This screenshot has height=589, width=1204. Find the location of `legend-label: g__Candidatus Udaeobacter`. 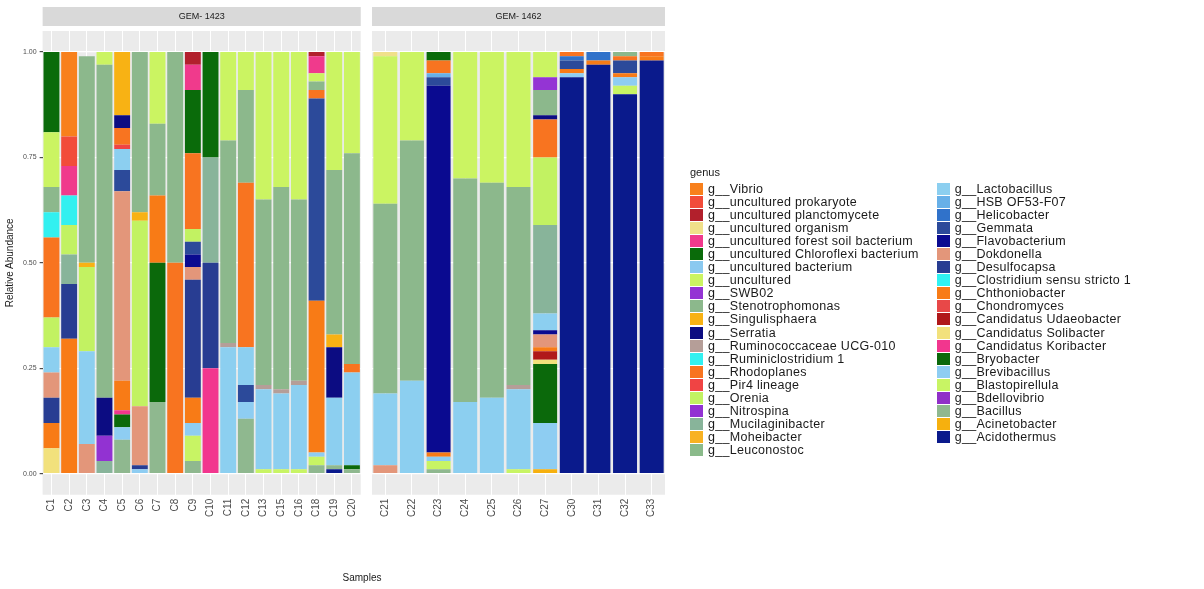

legend-label: g__Candidatus Udaeobacter is located at coordinates (1038, 319).